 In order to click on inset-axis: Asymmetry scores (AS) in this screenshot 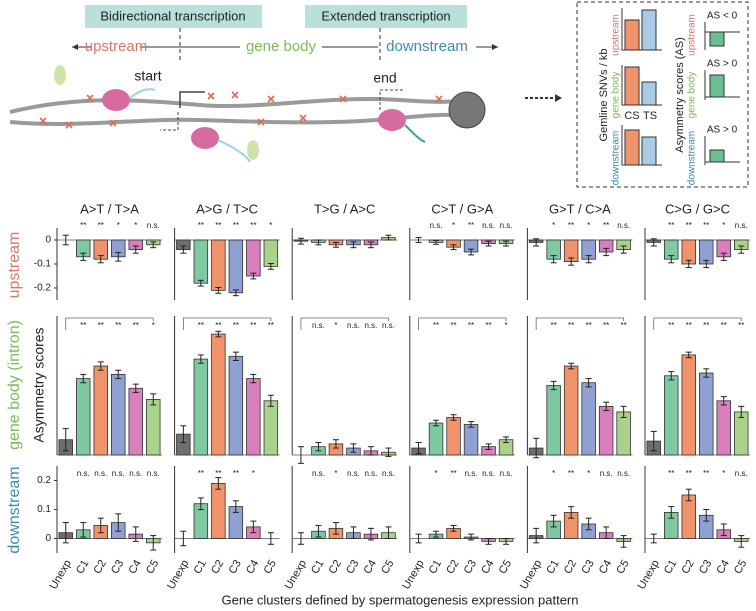, I will do `click(680, 95)`.